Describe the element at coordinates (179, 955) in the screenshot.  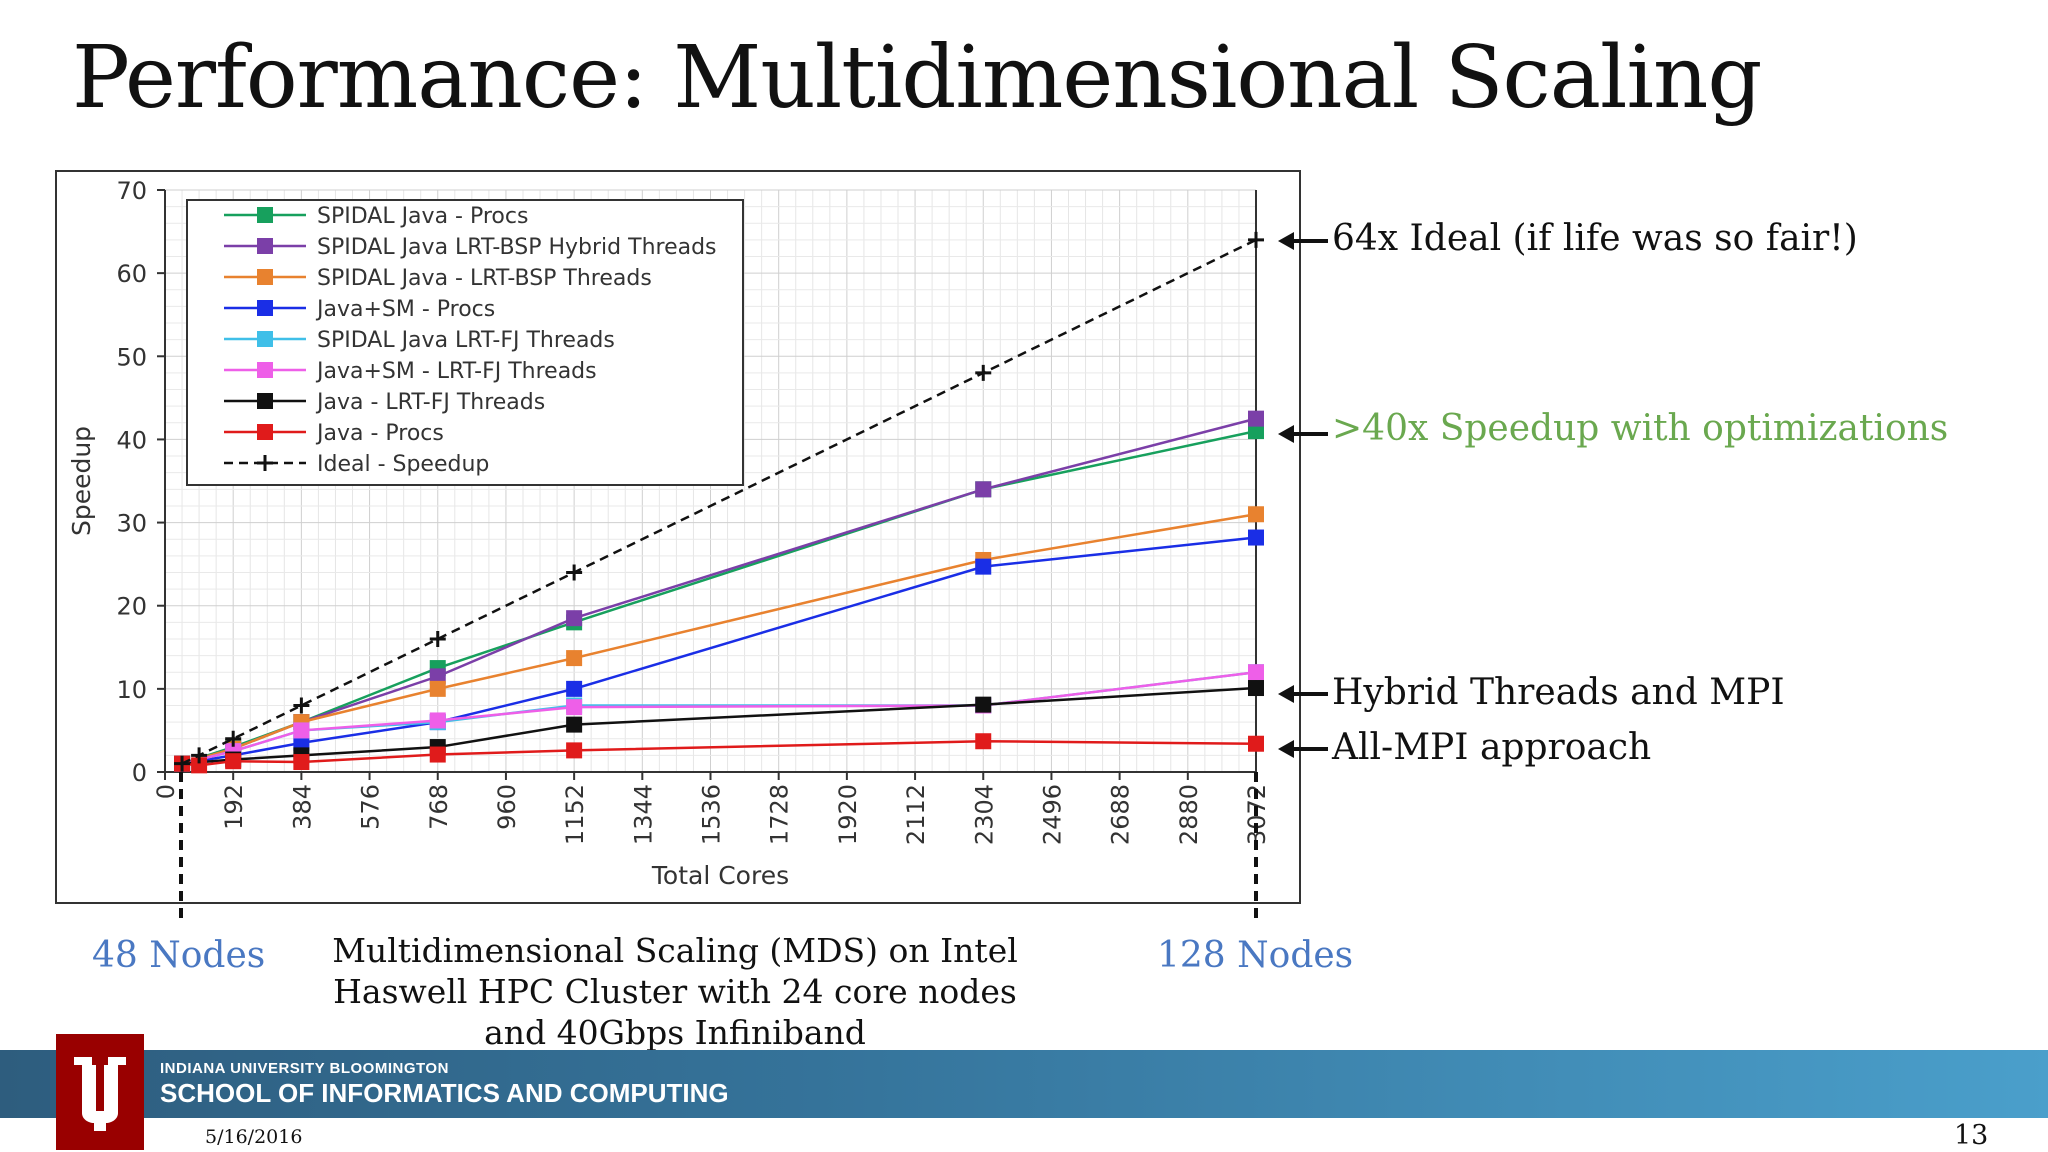
I see `nodes-left-label: 48 Nodes` at that location.